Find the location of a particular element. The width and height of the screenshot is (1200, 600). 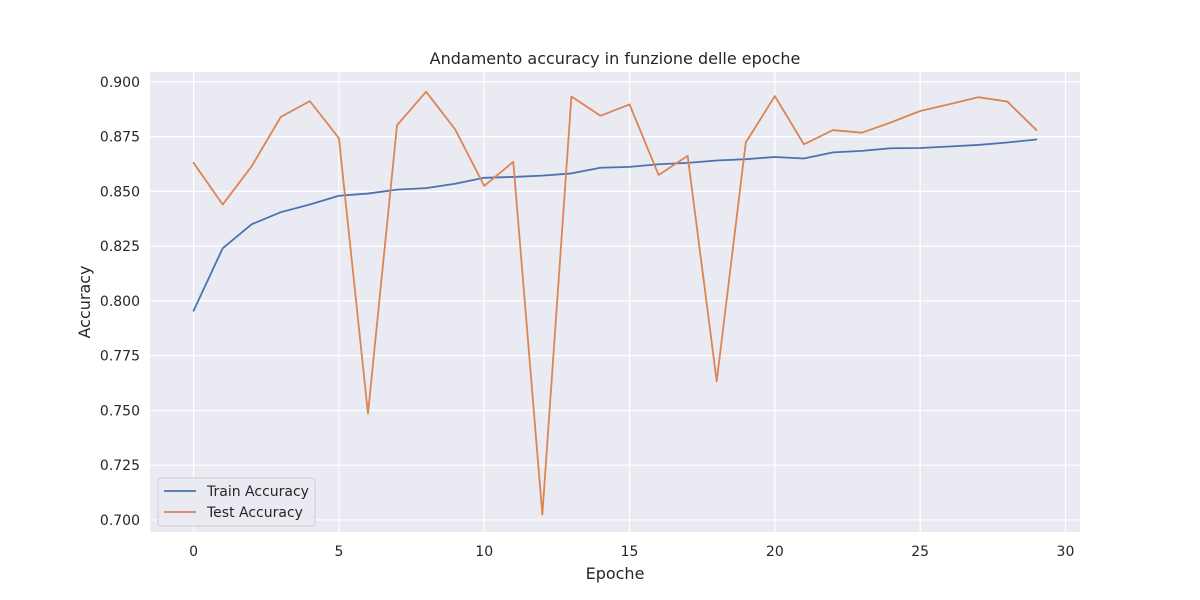

legend: Train Accuracy Test Accuracy is located at coordinates (236, 502).